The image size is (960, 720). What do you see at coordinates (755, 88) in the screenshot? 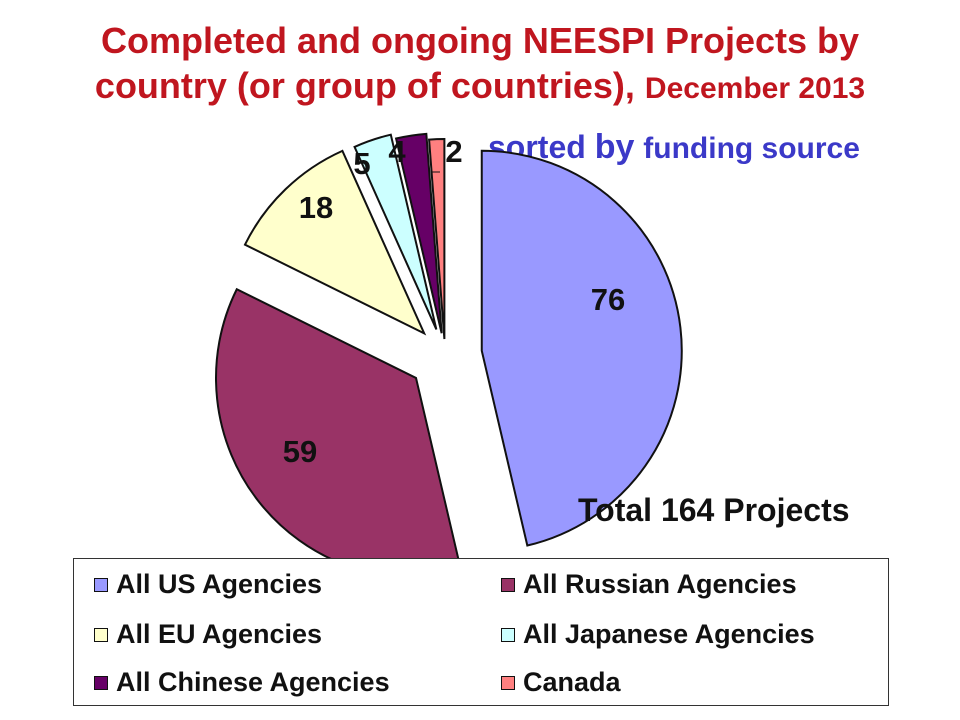
I see `title-date: December 2013` at bounding box center [755, 88].